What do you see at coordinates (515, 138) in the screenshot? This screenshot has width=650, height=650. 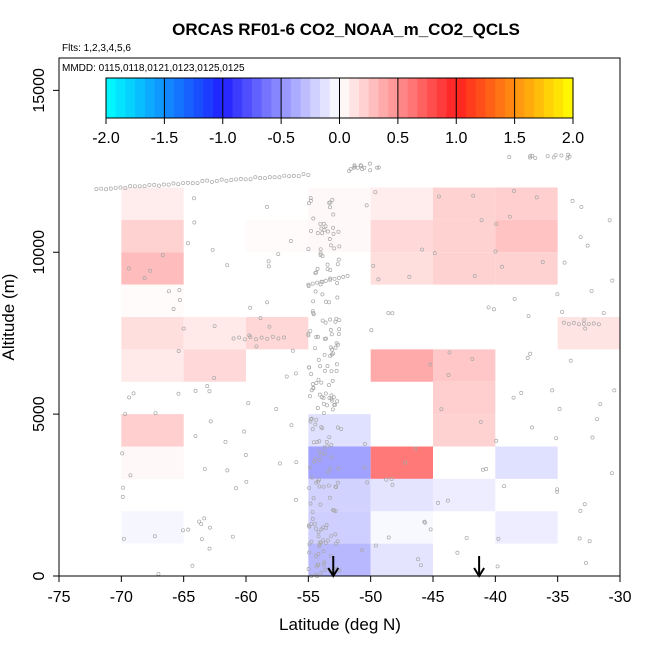 I see `colorbar-tick-label: 1.5` at bounding box center [515, 138].